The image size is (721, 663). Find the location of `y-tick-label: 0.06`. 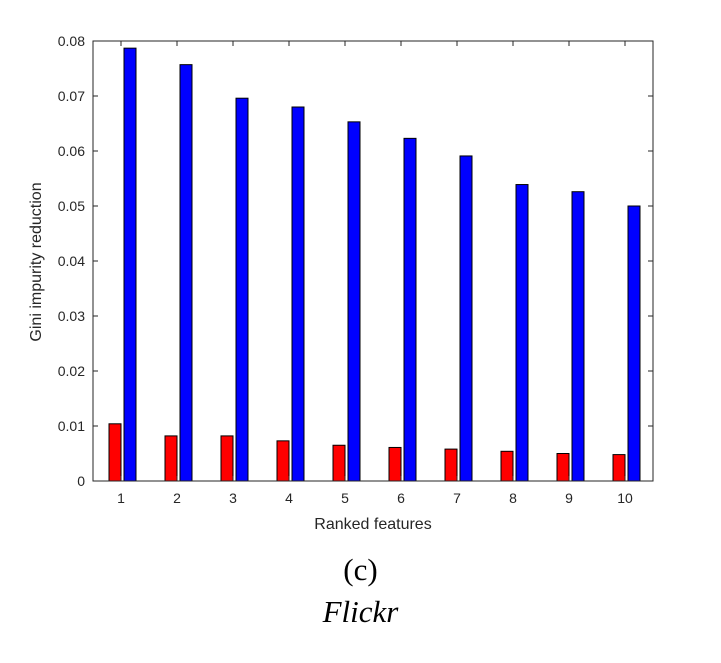

y-tick-label: 0.06 is located at coordinates (71, 151).